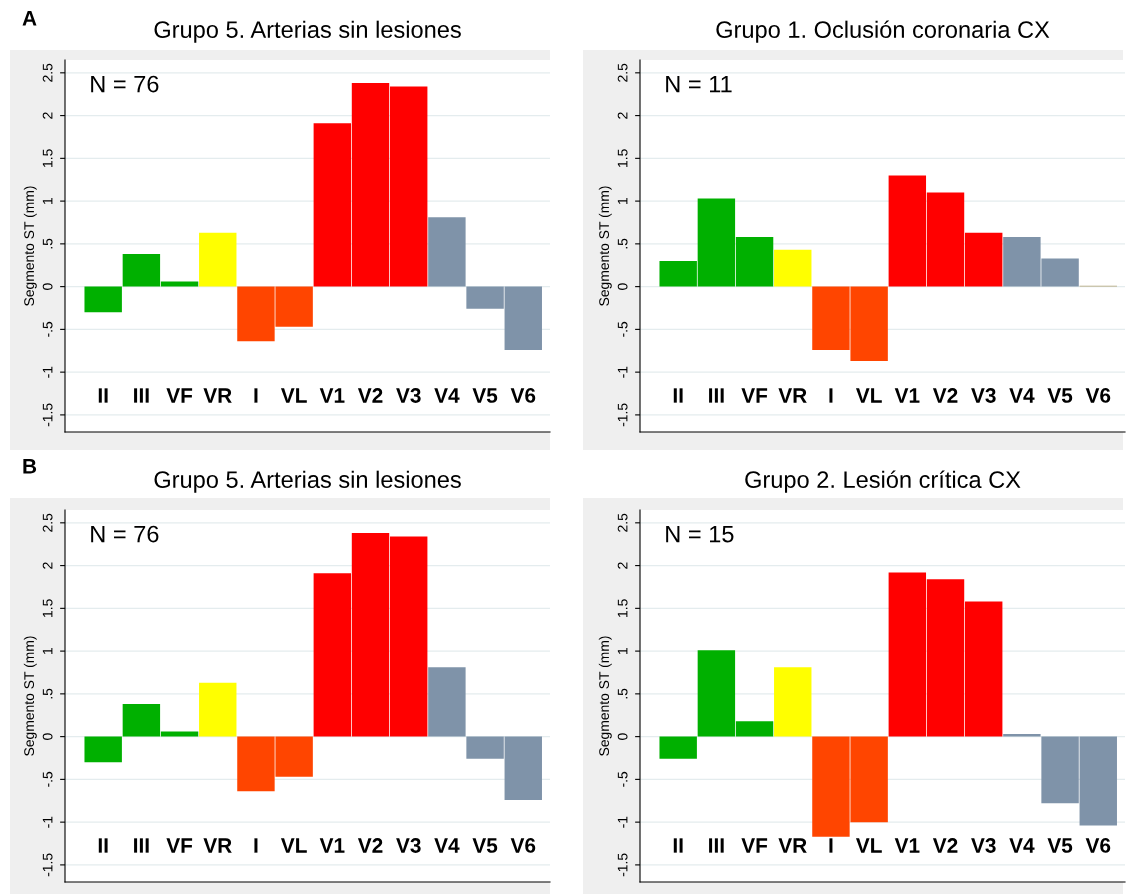  Describe the element at coordinates (883, 481) in the screenshot. I see `chart-title: Grupo 2. Lesión crítica CX` at that location.